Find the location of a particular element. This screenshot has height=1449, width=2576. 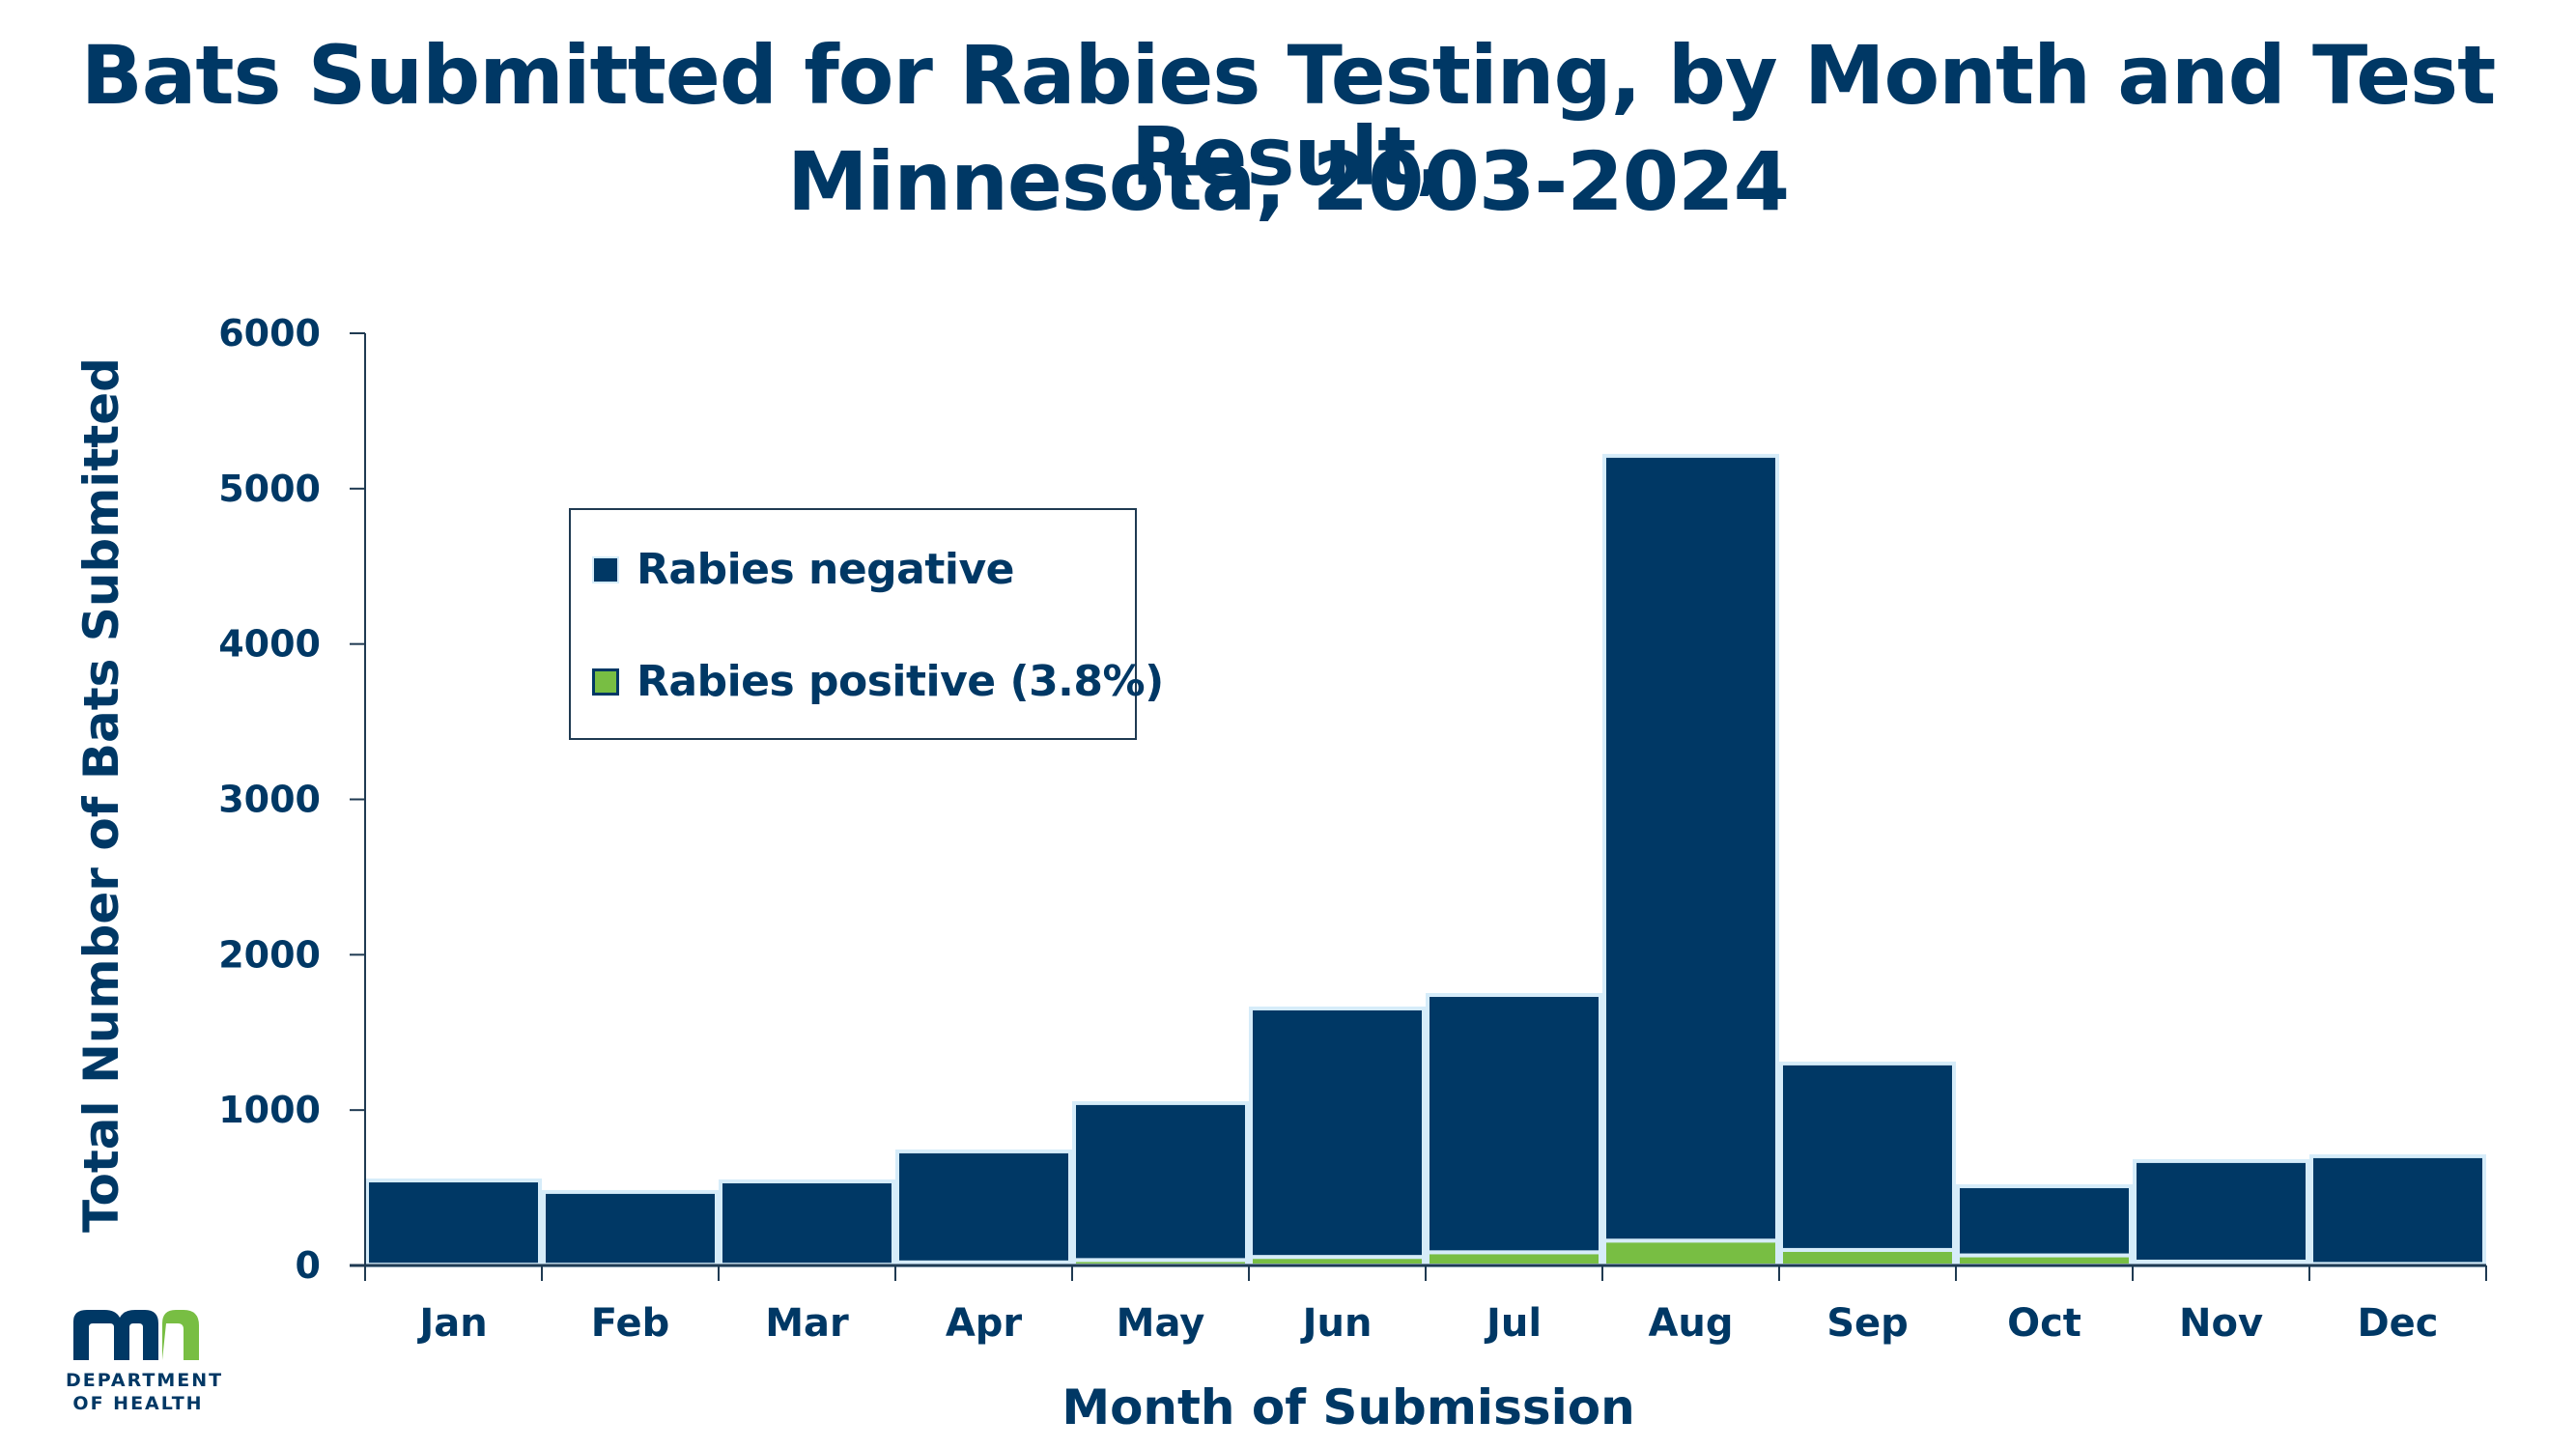

bar-negative-nov is located at coordinates (2221, 1211).